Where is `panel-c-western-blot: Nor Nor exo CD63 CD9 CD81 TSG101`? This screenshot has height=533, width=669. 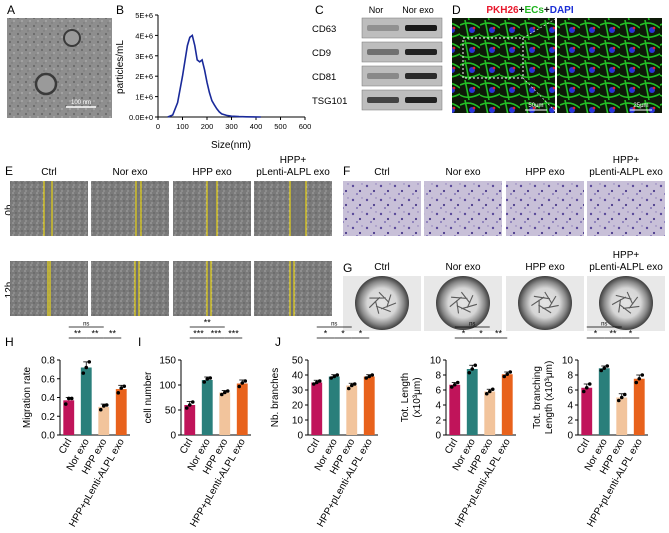
panel-c-western-blot: Nor Nor exo CD63 CD9 CD81 TSG101 is located at coordinates (377, 58).